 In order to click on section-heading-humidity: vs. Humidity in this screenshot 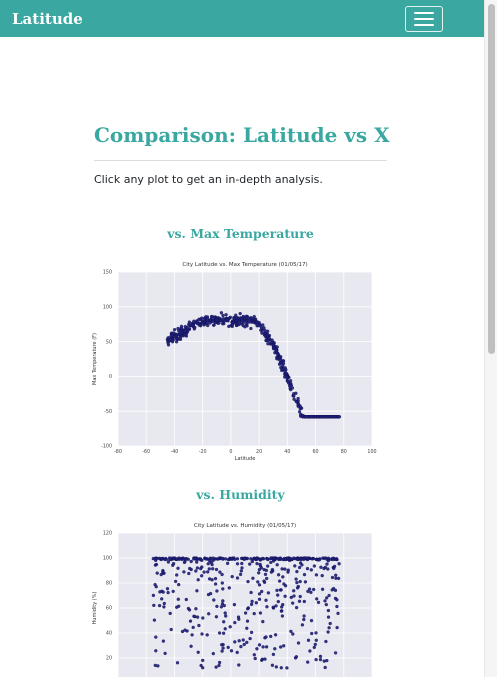, I will do `click(240, 494)`.